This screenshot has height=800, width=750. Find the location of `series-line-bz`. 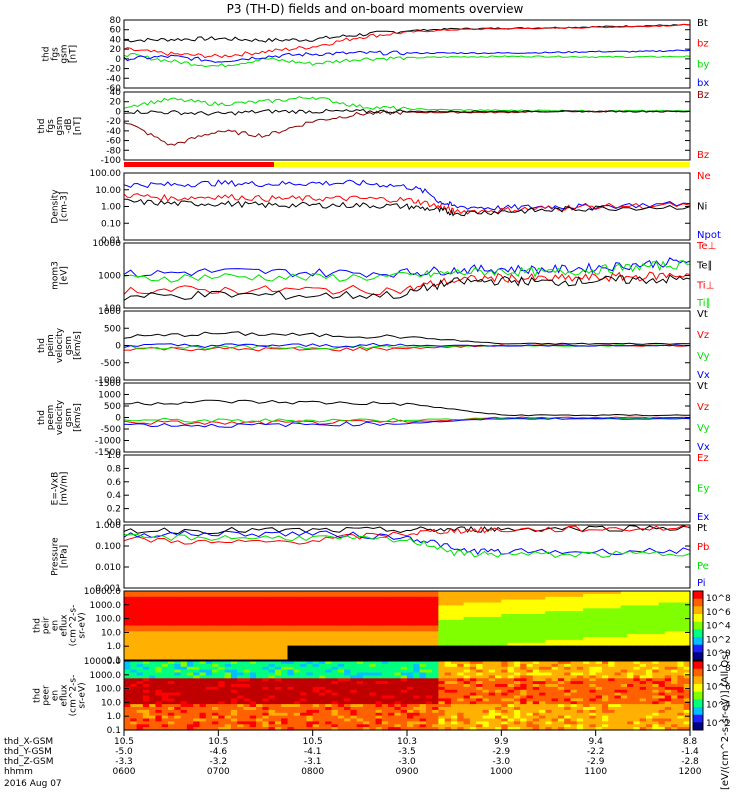

series-line-bz is located at coordinates (407, 41).